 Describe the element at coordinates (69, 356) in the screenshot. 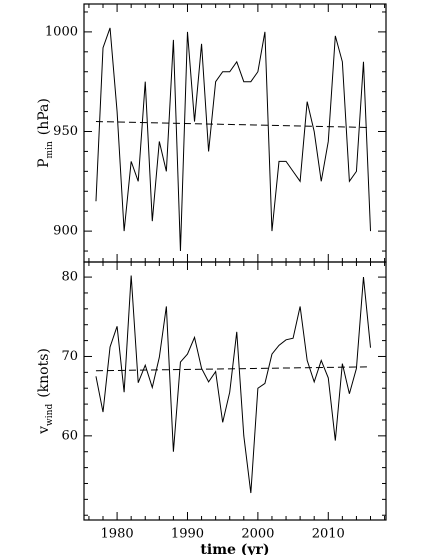

I see `y-tick-label: 70` at that location.